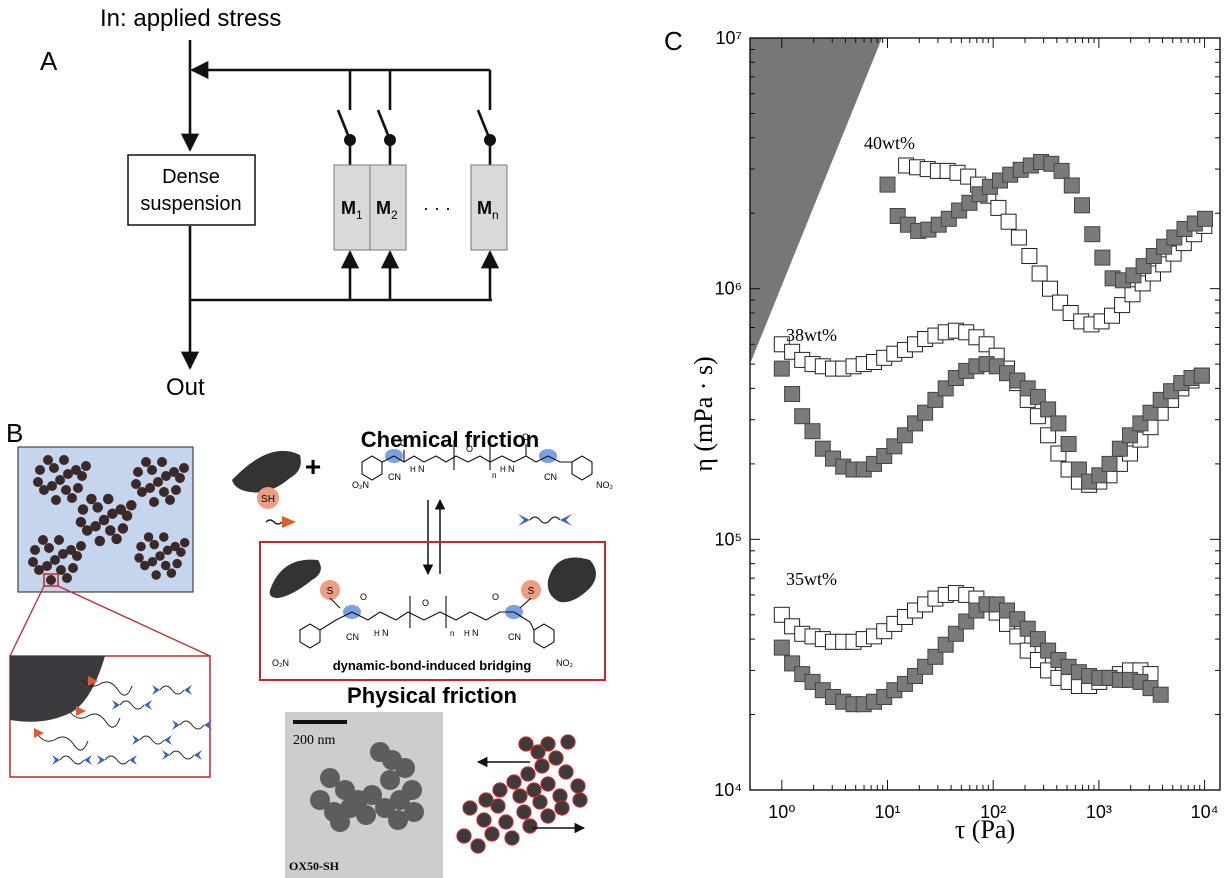  What do you see at coordinates (93, 681) in the screenshot?
I see `orange-end-group` at bounding box center [93, 681].